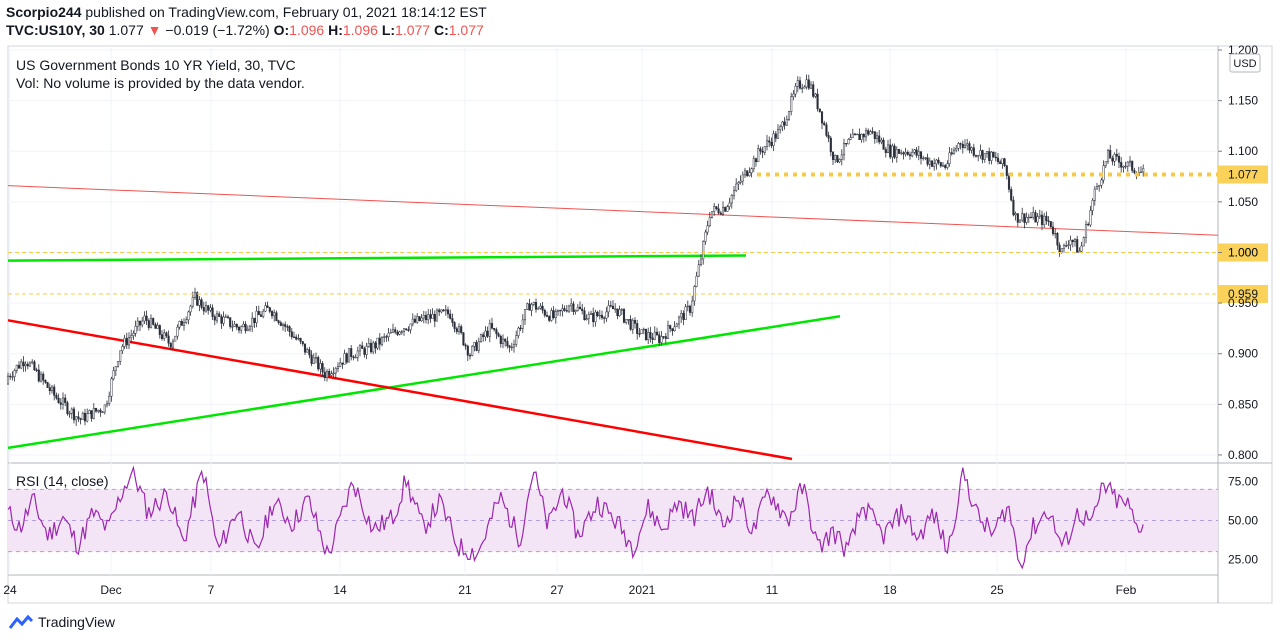 This screenshot has width=1280, height=643. I want to click on x-tick-label: 11, so click(772, 590).